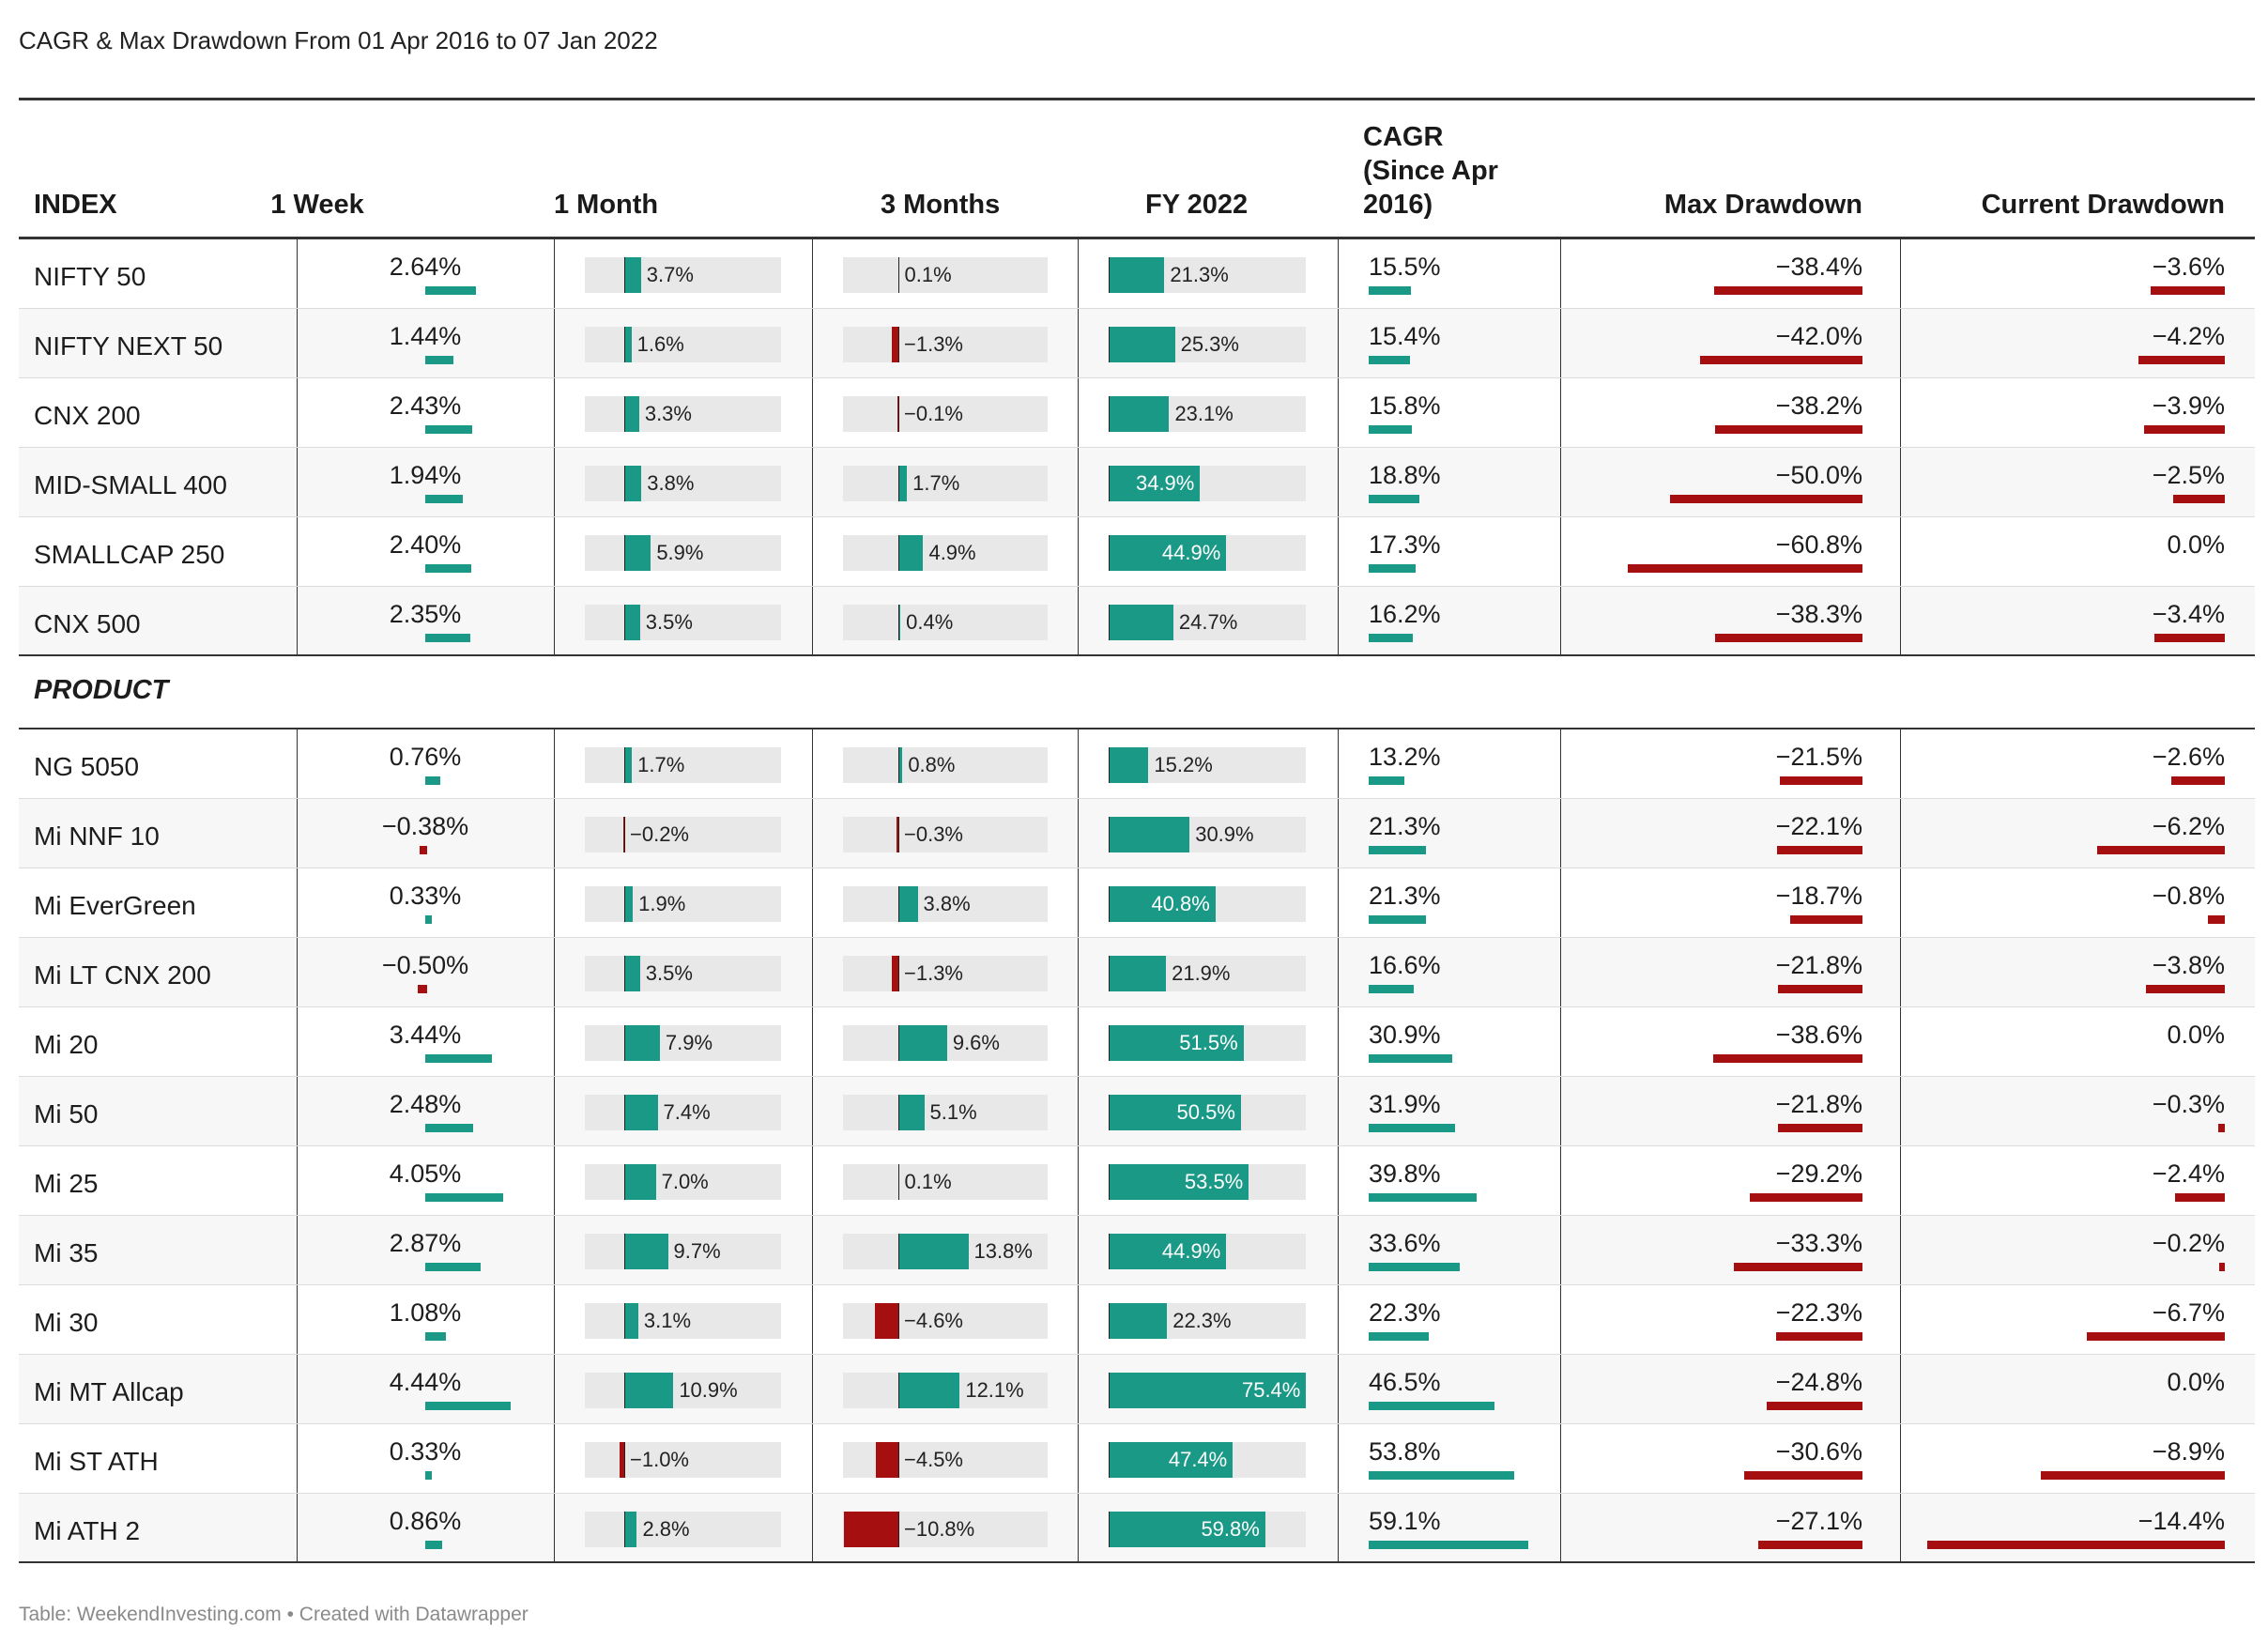 Image resolution: width=2268 pixels, height=1643 pixels. Describe the element at coordinates (2188, 336) in the screenshot. I see `current-drawdown-value: −4.2%` at that location.